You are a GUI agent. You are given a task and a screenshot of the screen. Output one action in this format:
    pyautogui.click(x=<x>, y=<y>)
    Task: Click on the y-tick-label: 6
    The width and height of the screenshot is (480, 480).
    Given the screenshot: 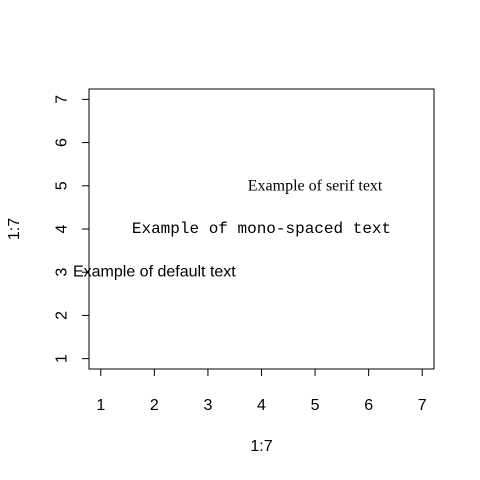 What is the action you would take?
    pyautogui.click(x=62, y=142)
    